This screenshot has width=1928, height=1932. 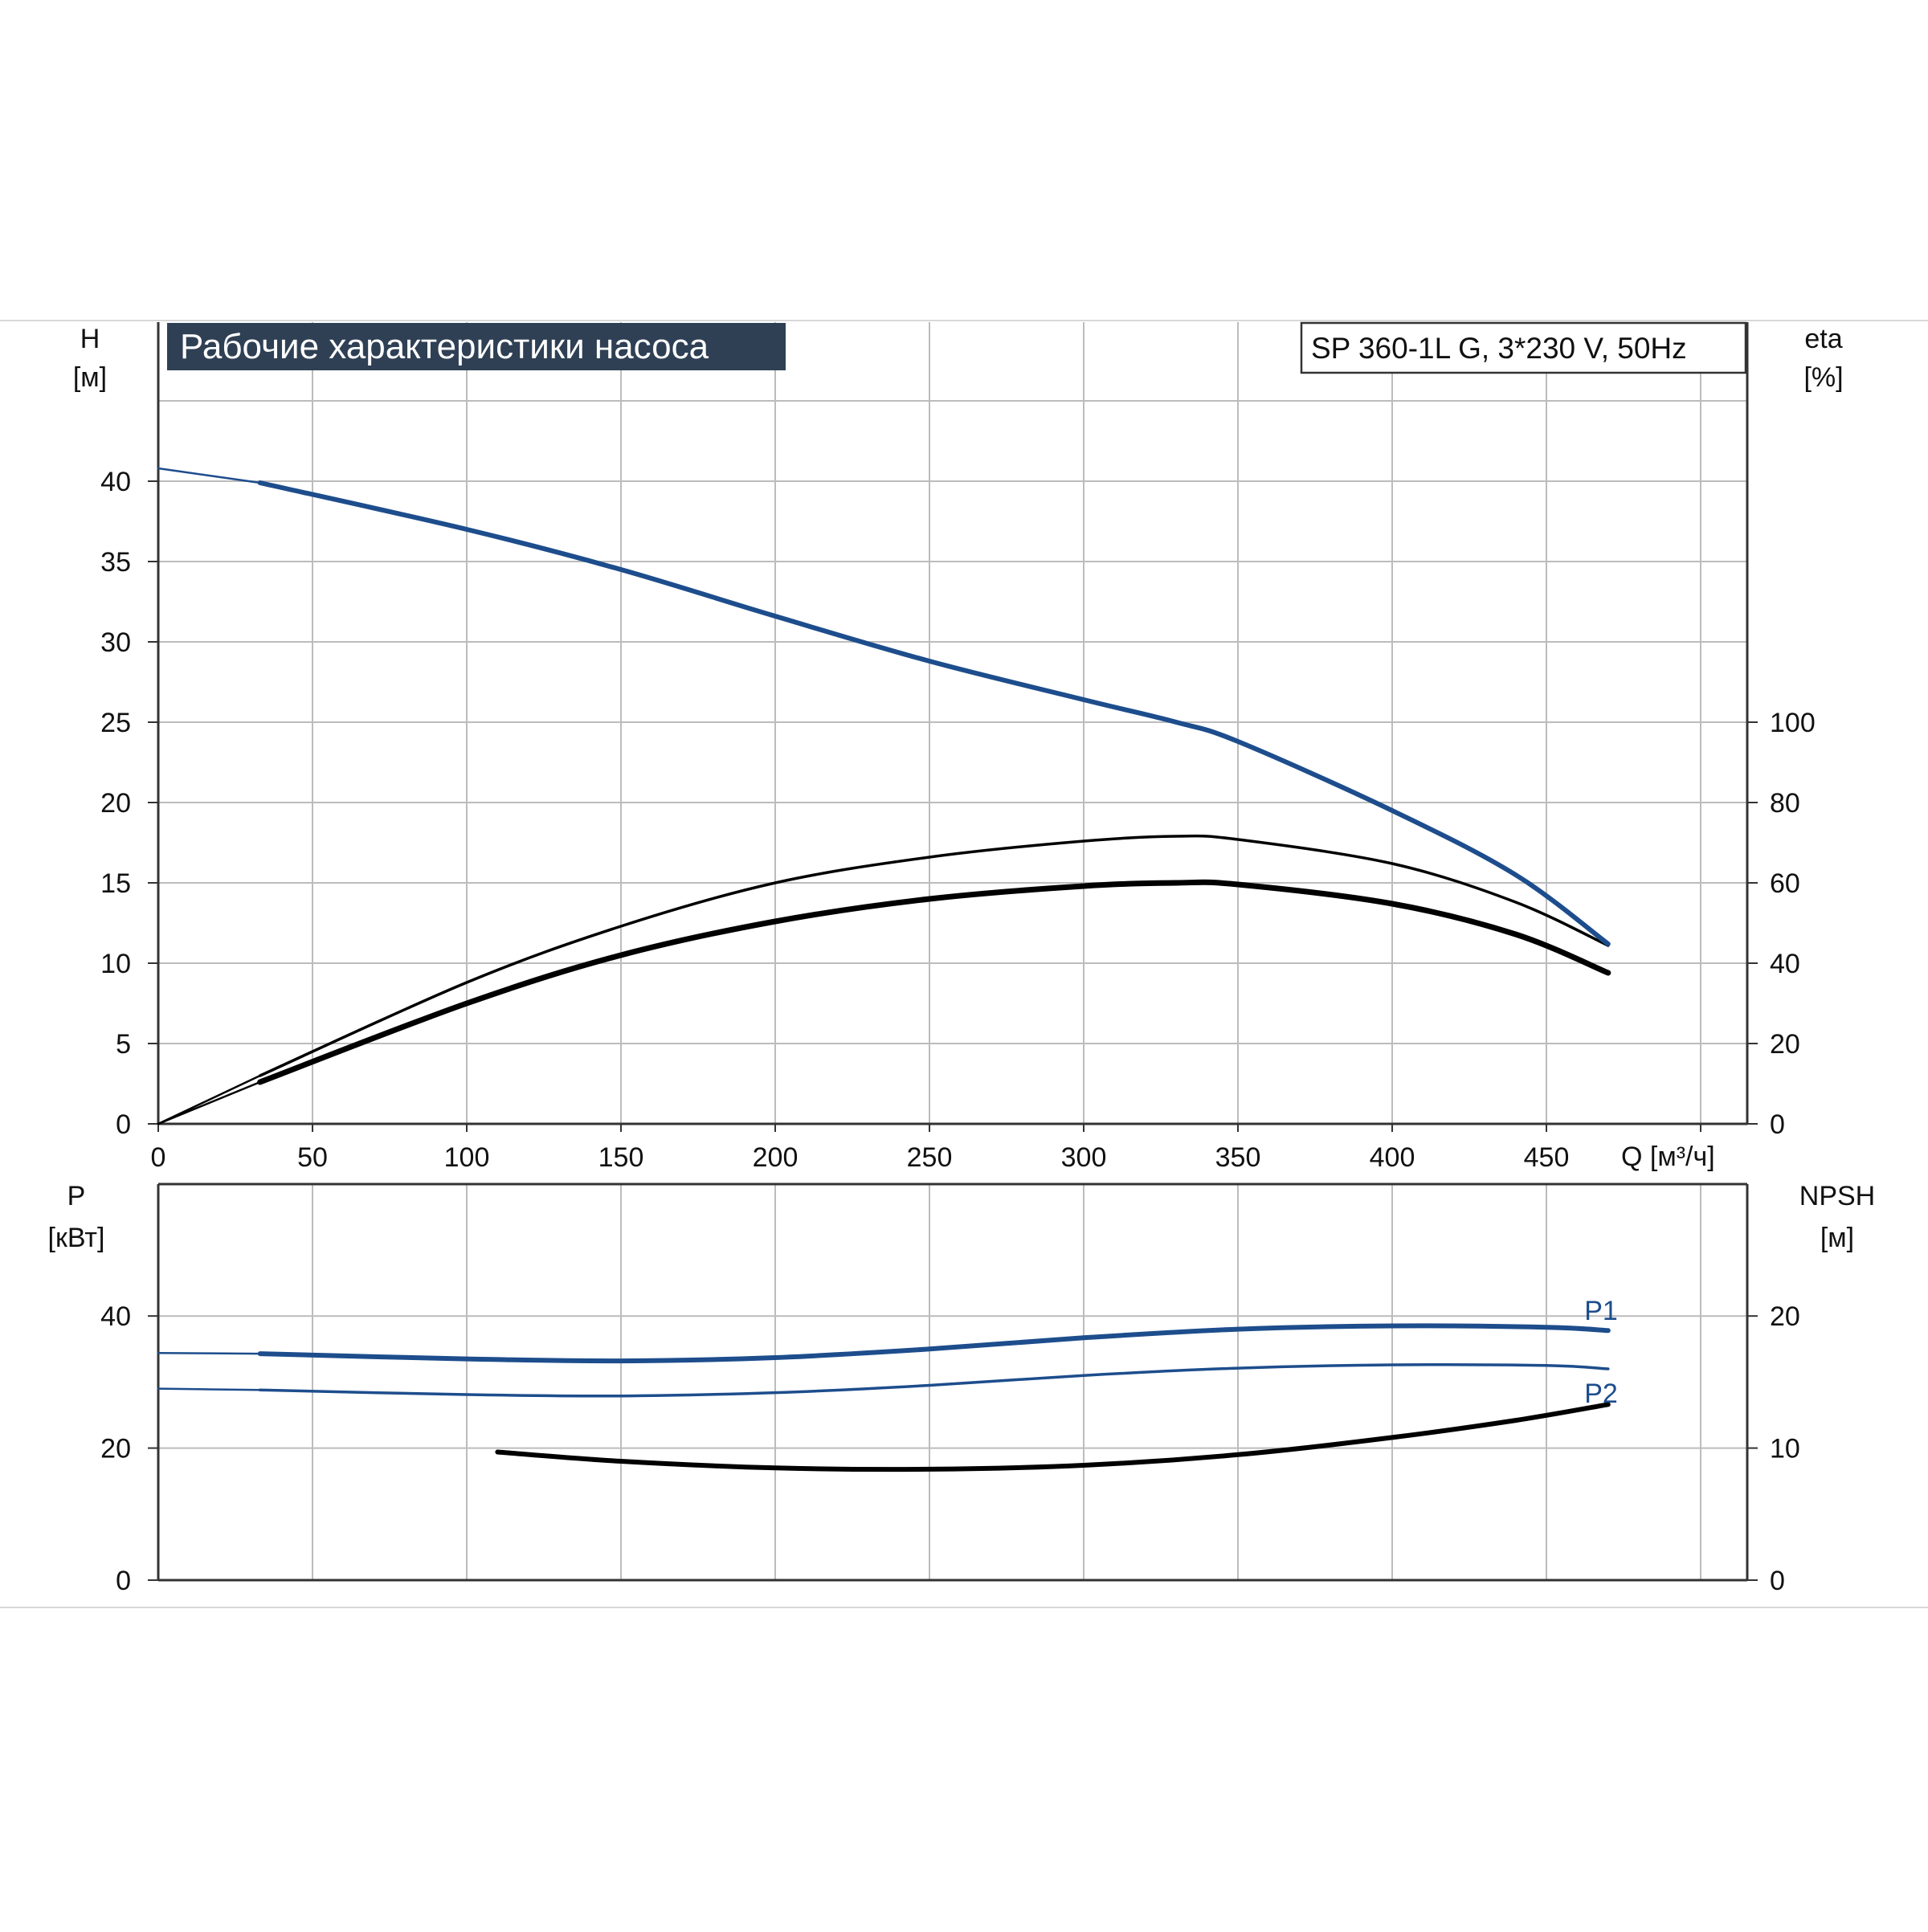 What do you see at coordinates (467, 1157) in the screenshot?
I see `x-tick-100: 100` at bounding box center [467, 1157].